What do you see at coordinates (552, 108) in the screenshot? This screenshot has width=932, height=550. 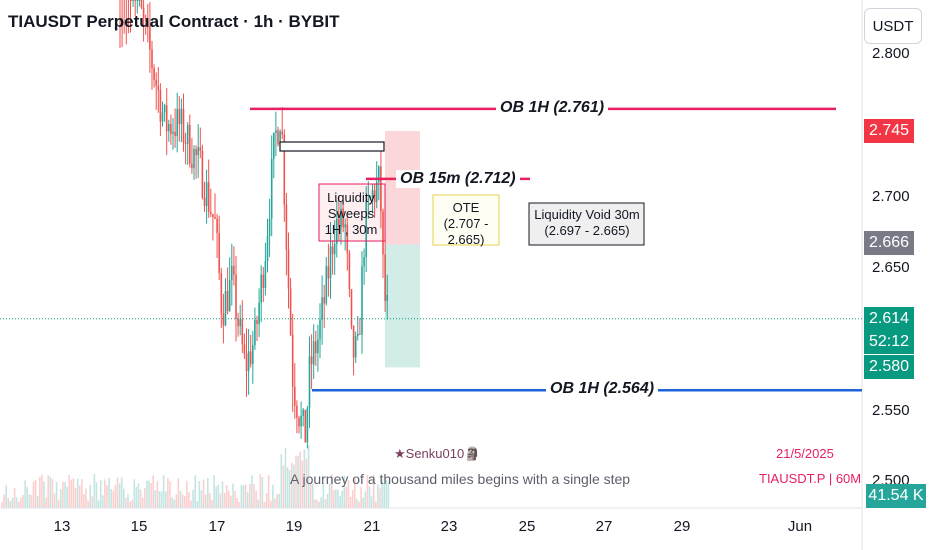 I see `ob-1h-high-label: OB 1H (2.761)` at bounding box center [552, 108].